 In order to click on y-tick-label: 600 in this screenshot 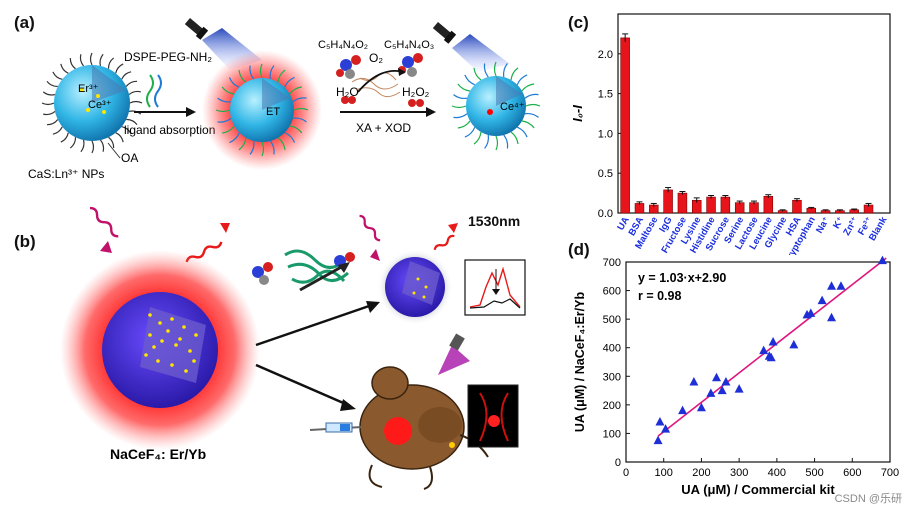, I will do `click(612, 292)`.